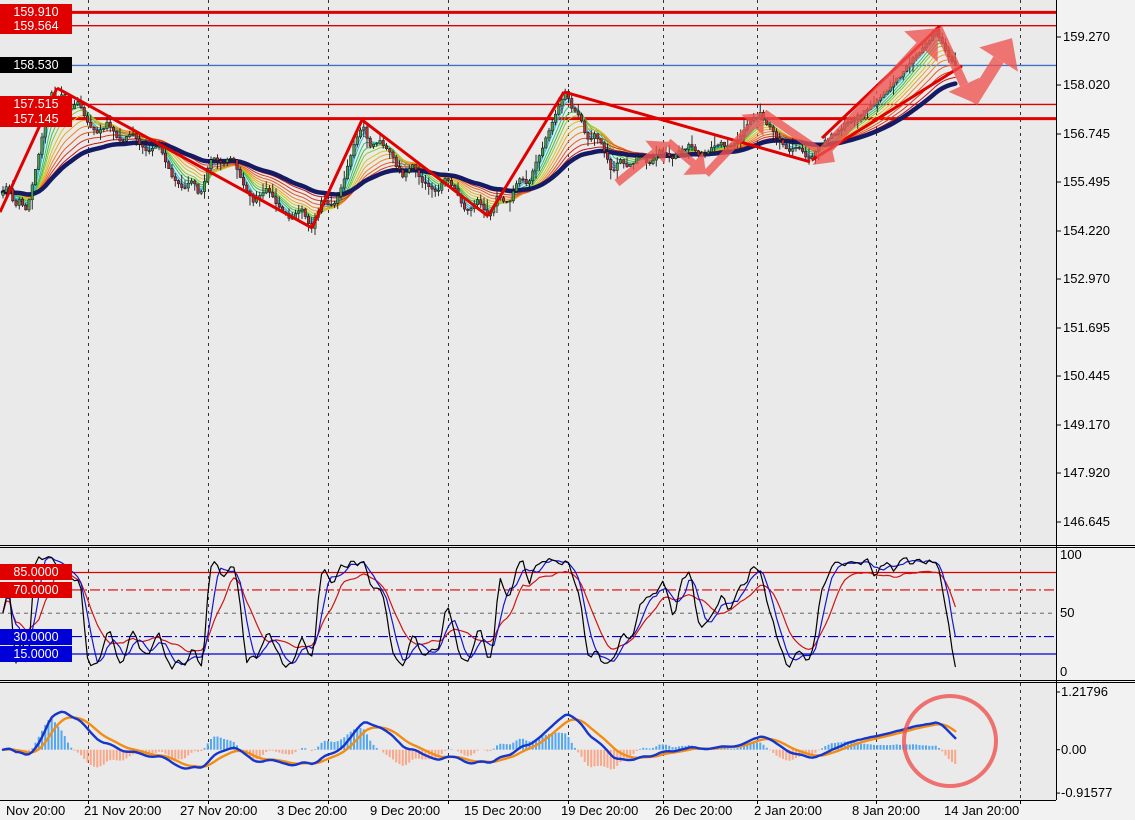 This screenshot has width=1135, height=820. Describe the element at coordinates (982, 810) in the screenshot. I see `x-axis-label: 14 Jan 20:00` at that location.